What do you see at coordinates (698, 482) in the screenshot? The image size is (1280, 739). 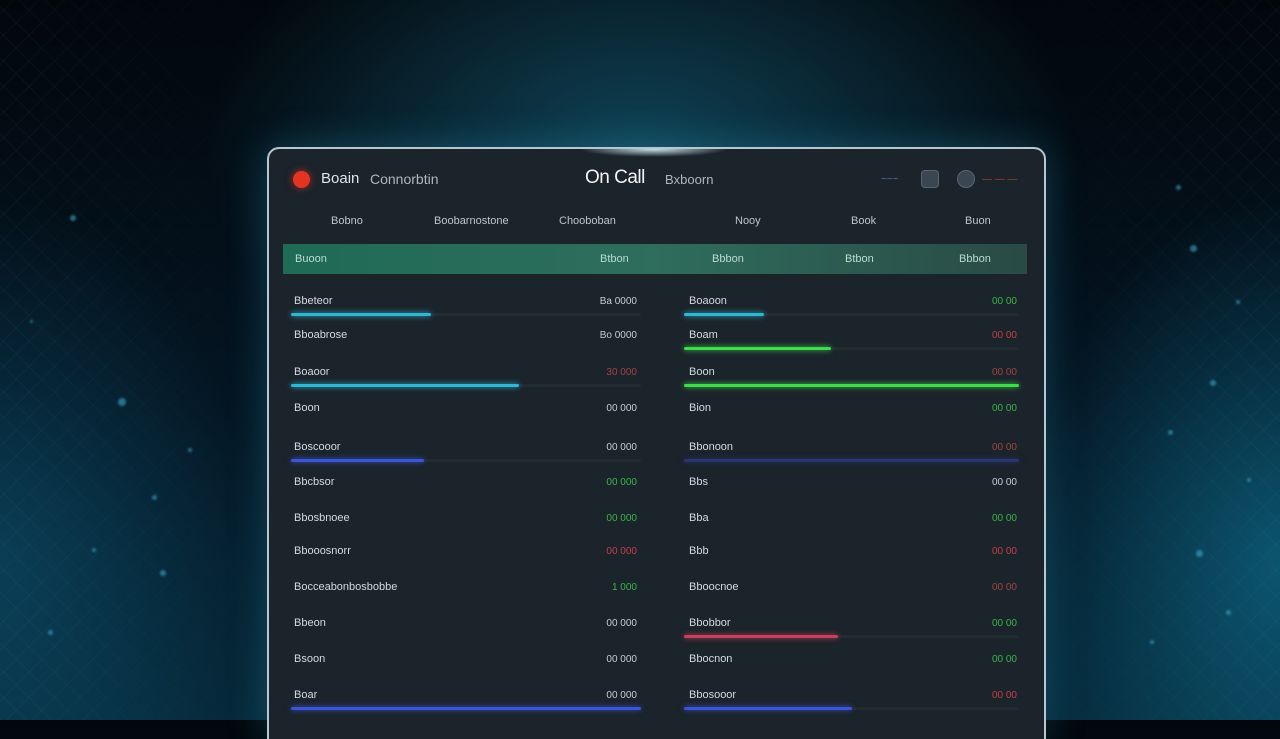 I see `right-row-label: Bbs` at bounding box center [698, 482].